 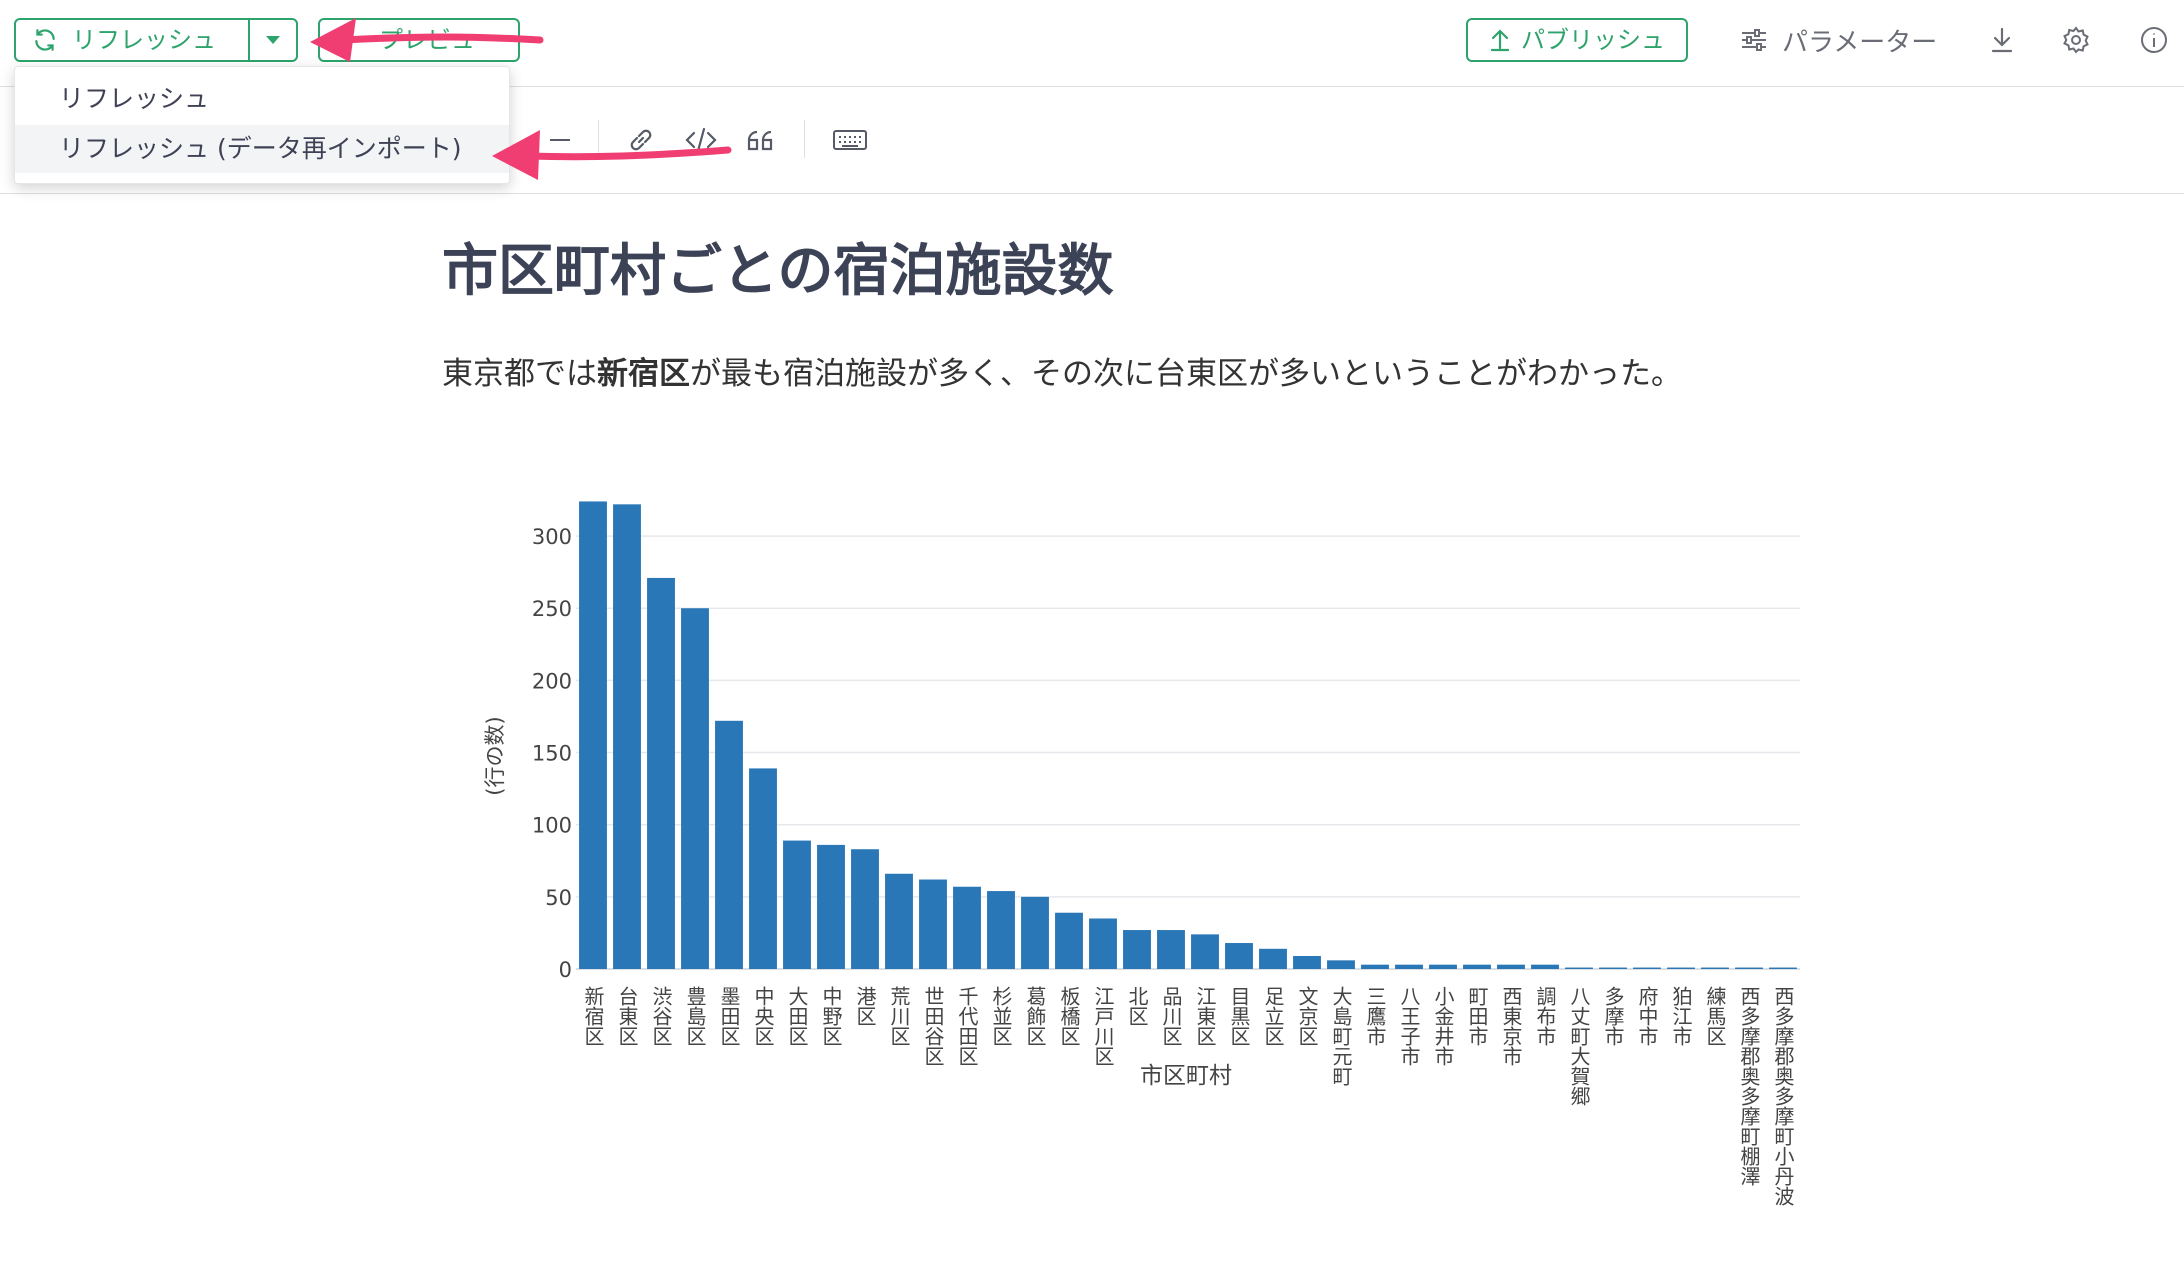 I want to click on x-tick-label: 北区, so click(x=1137, y=1006).